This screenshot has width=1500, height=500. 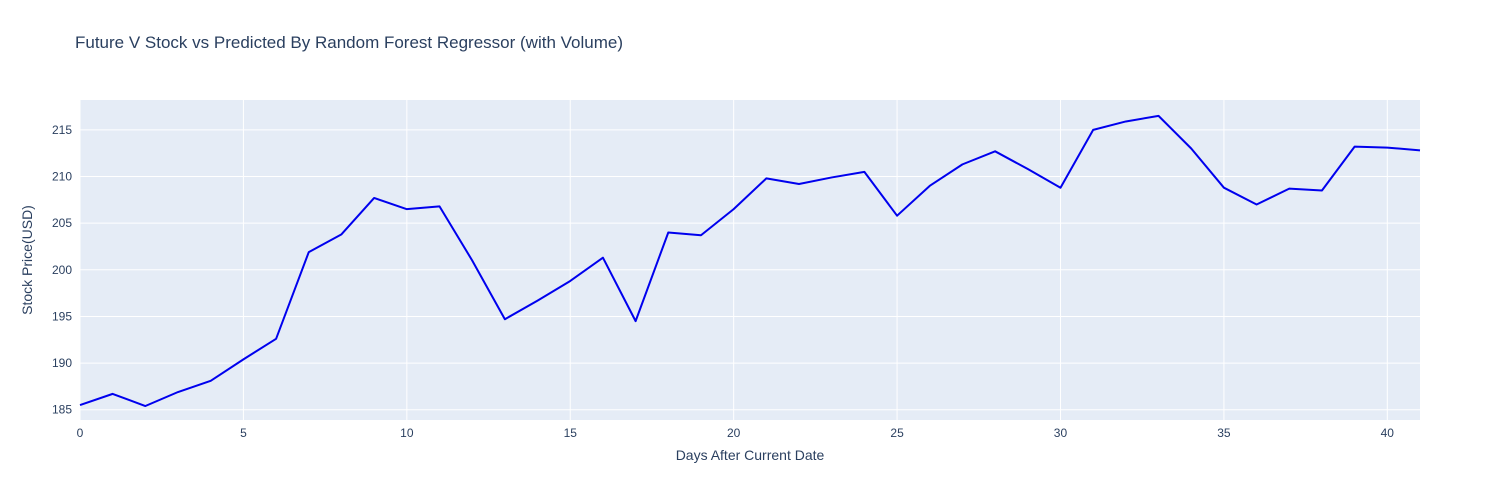 I want to click on y-tick-label: 205, so click(x=62, y=223).